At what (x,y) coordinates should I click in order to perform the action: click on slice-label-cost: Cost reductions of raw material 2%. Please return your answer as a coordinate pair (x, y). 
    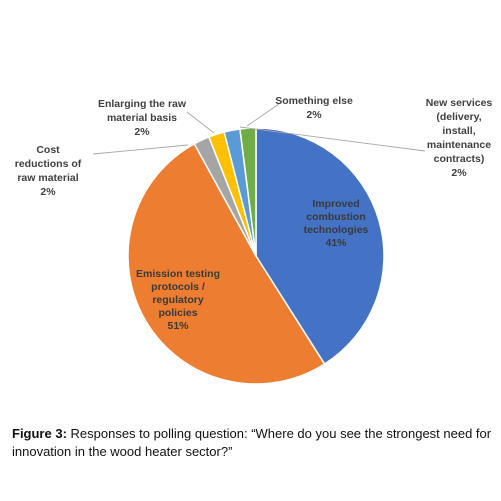
    Looking at the image, I should click on (48, 171).